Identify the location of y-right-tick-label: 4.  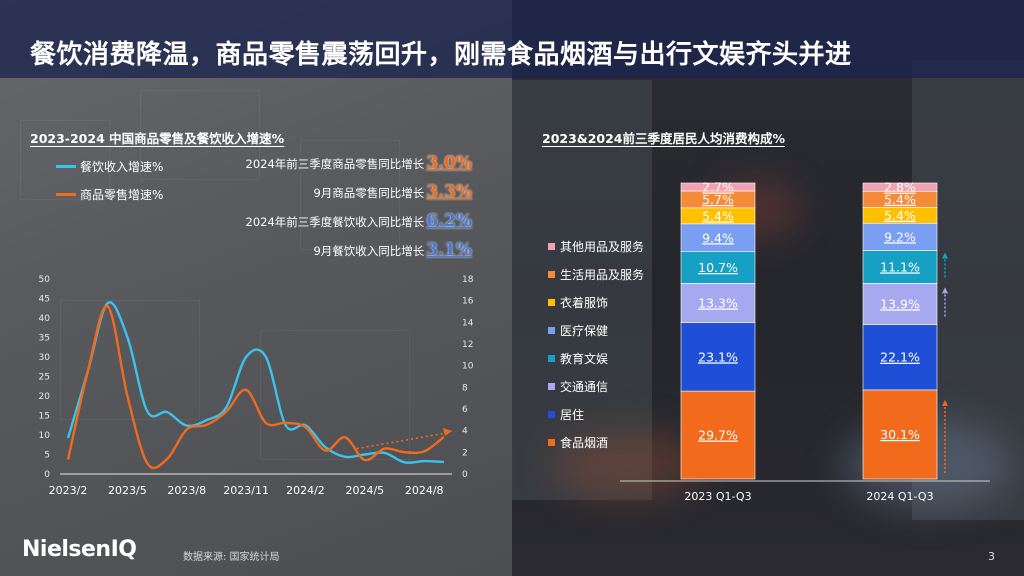
(465, 432).